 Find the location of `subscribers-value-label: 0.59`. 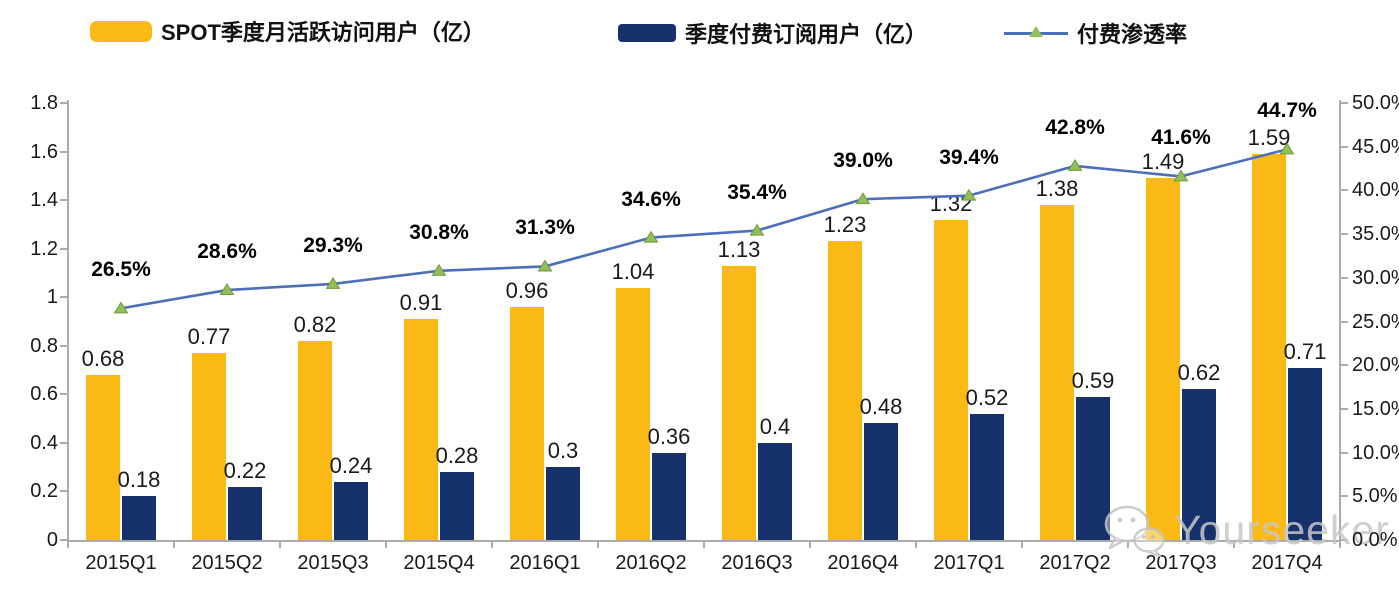

subscribers-value-label: 0.59 is located at coordinates (1093, 380).